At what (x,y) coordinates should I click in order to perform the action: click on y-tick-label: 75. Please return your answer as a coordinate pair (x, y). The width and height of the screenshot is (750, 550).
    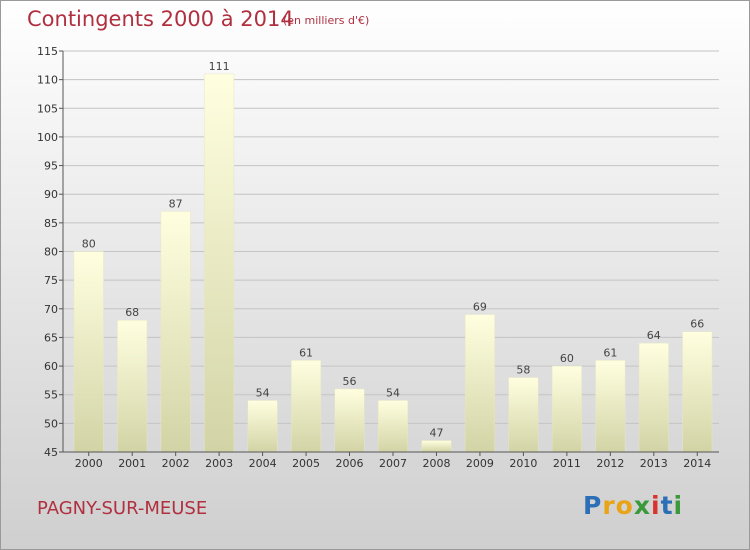
    Looking at the image, I should click on (51, 280).